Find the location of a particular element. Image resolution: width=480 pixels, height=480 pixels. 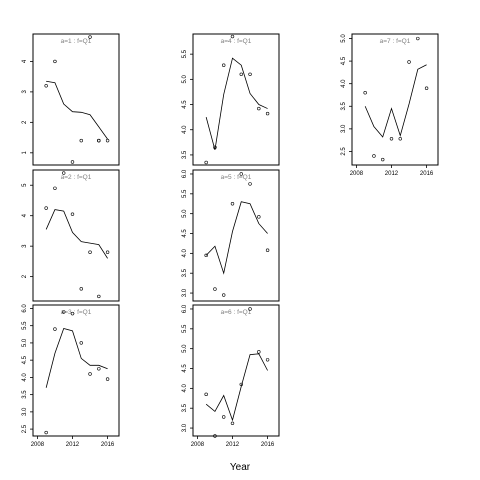

facet-panel-7: a=7 : f=Q1 2.5 3.0 3.5 4.0 4.5 5.0 2008 2012 2016 is located at coordinates (390, 105).